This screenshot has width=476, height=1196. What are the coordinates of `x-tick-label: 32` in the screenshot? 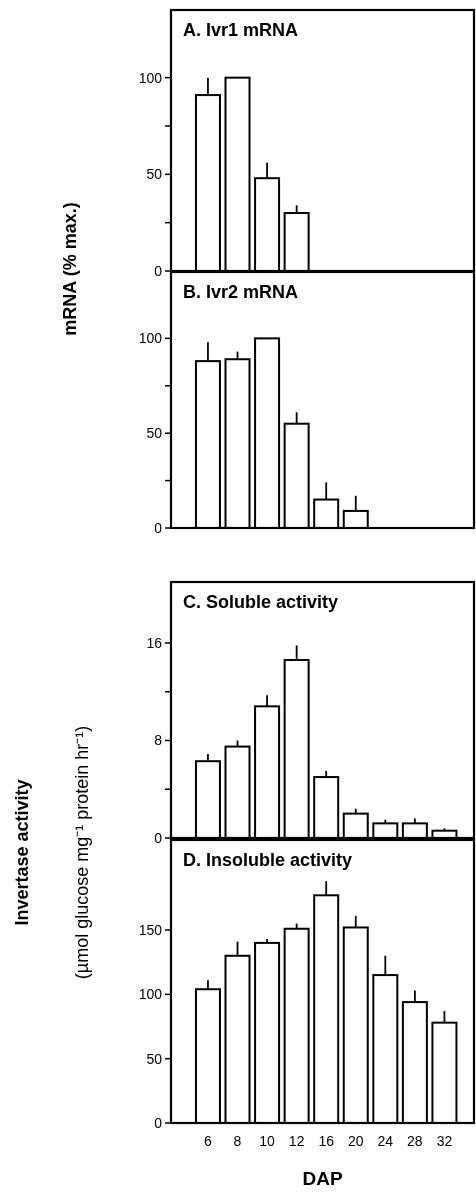 It's located at (444, 1141).